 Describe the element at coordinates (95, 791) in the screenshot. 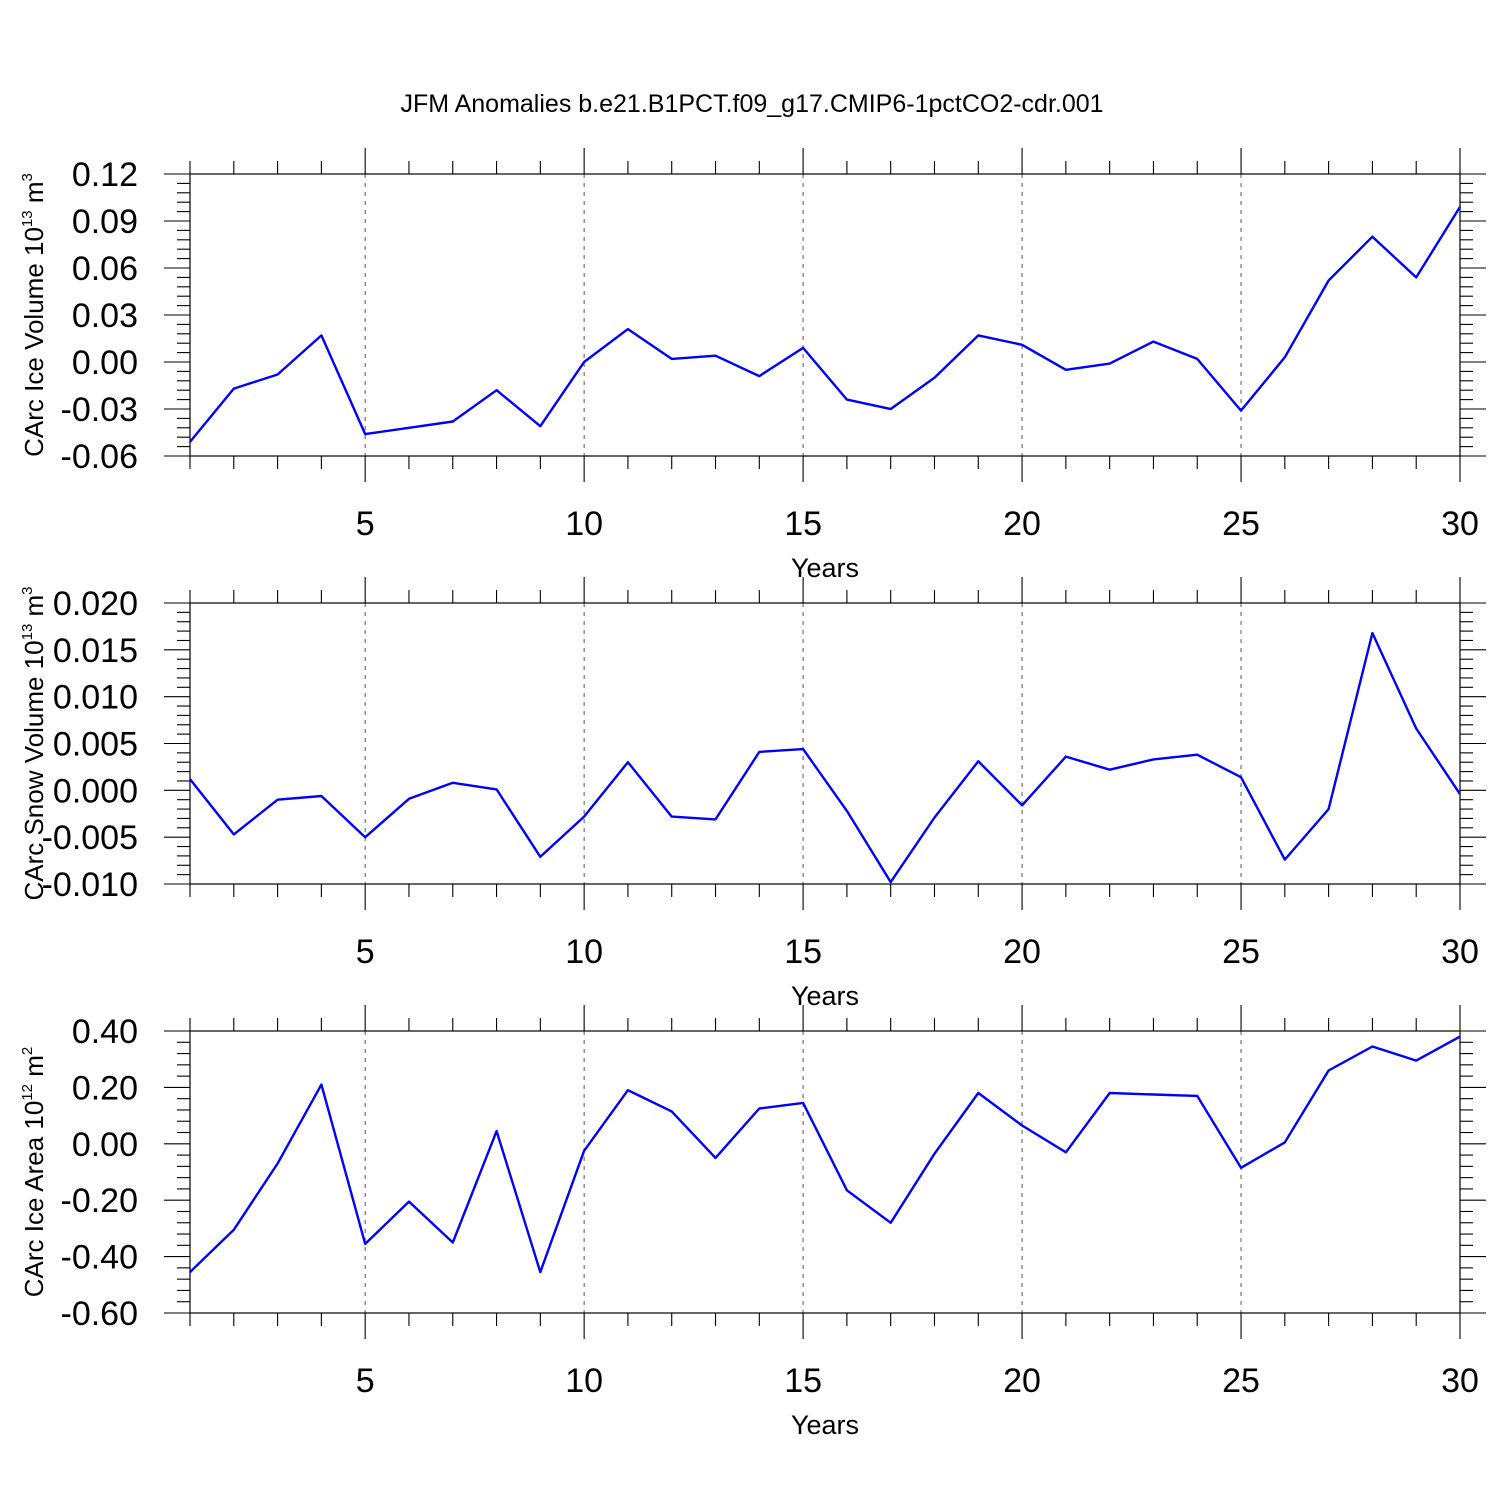

I see `y-tick-label: 0.000` at that location.